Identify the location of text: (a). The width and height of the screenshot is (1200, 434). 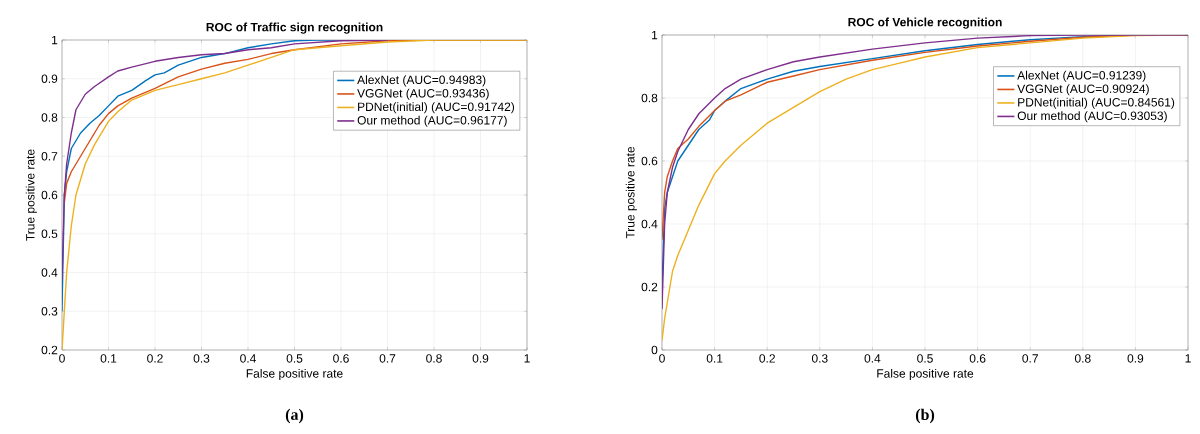
(294, 416).